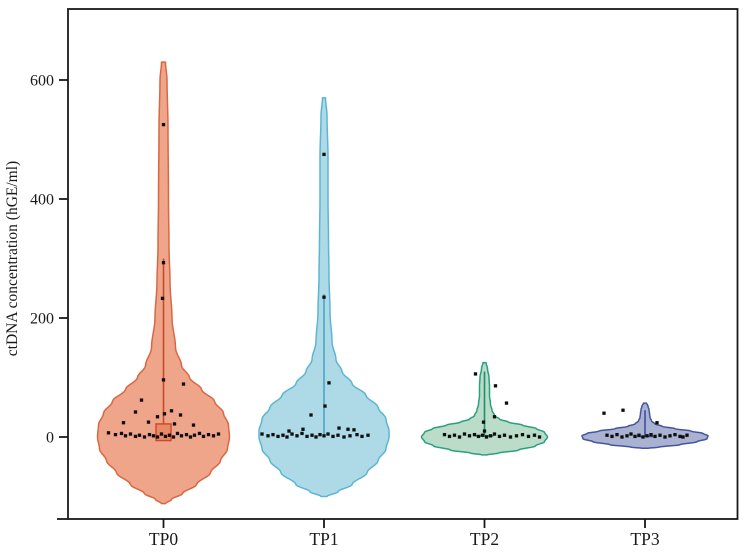 The height and width of the screenshot is (554, 743). Describe the element at coordinates (163, 539) in the screenshot. I see `x-tick-label-tp0: TP0` at that location.